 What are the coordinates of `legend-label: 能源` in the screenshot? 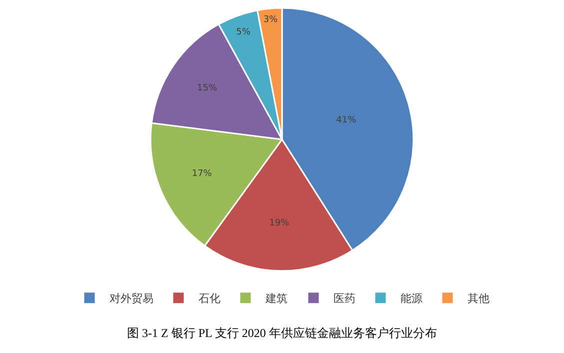 It's located at (411, 299).